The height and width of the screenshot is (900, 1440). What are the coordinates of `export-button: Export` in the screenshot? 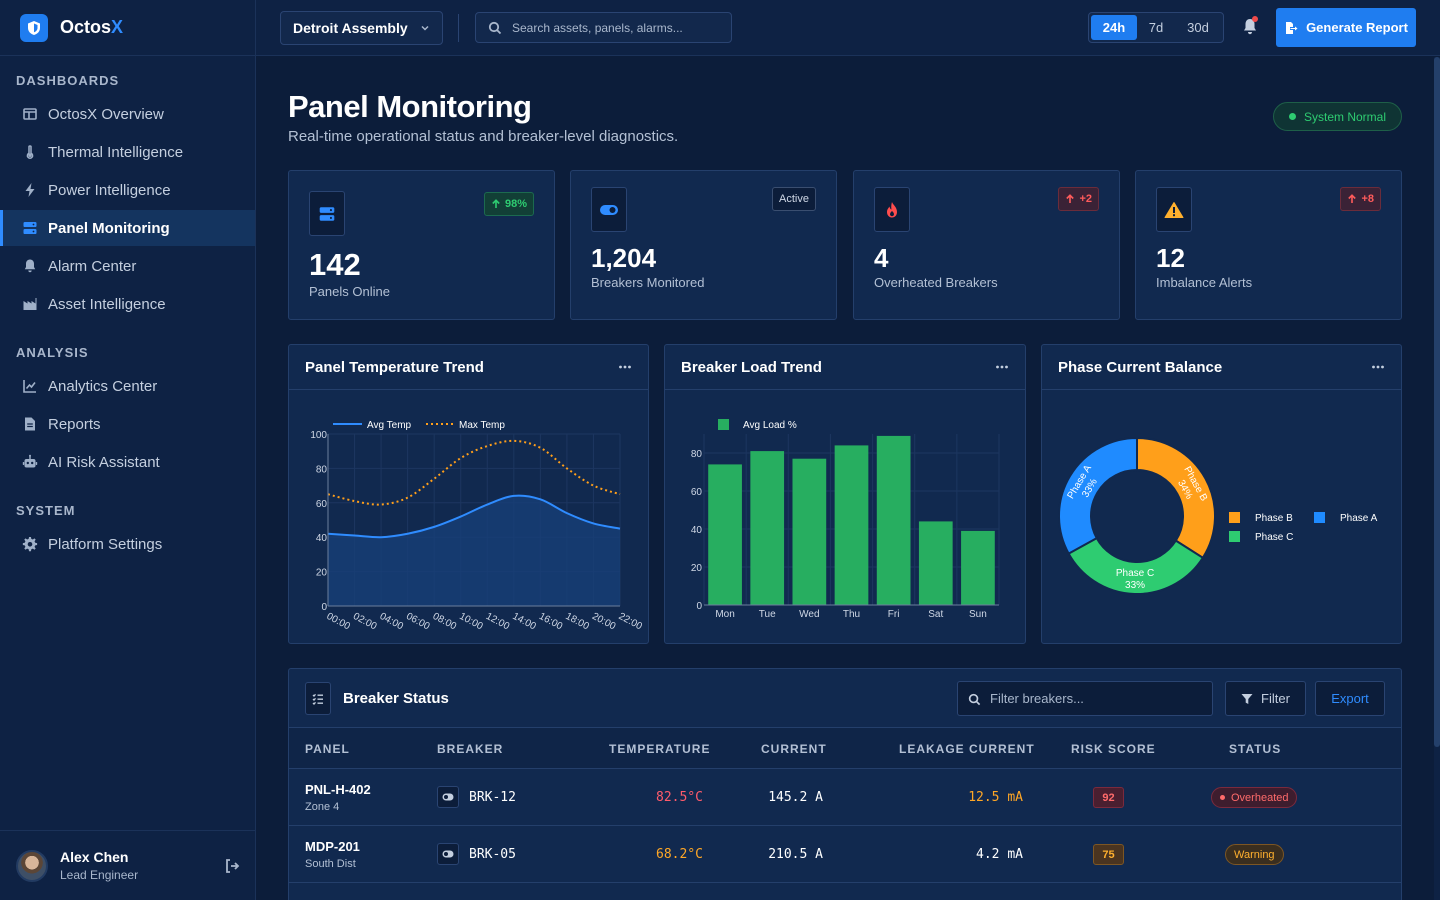 It's located at (1350, 698).